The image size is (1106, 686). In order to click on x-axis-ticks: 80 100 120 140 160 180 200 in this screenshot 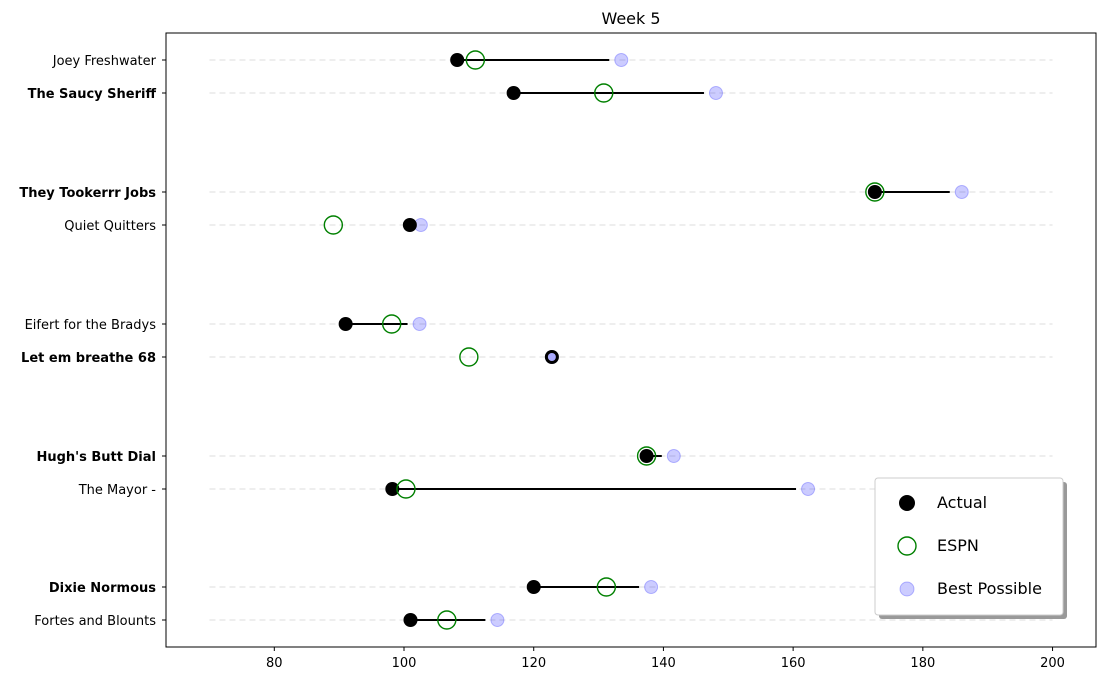, I will do `click(665, 659)`.